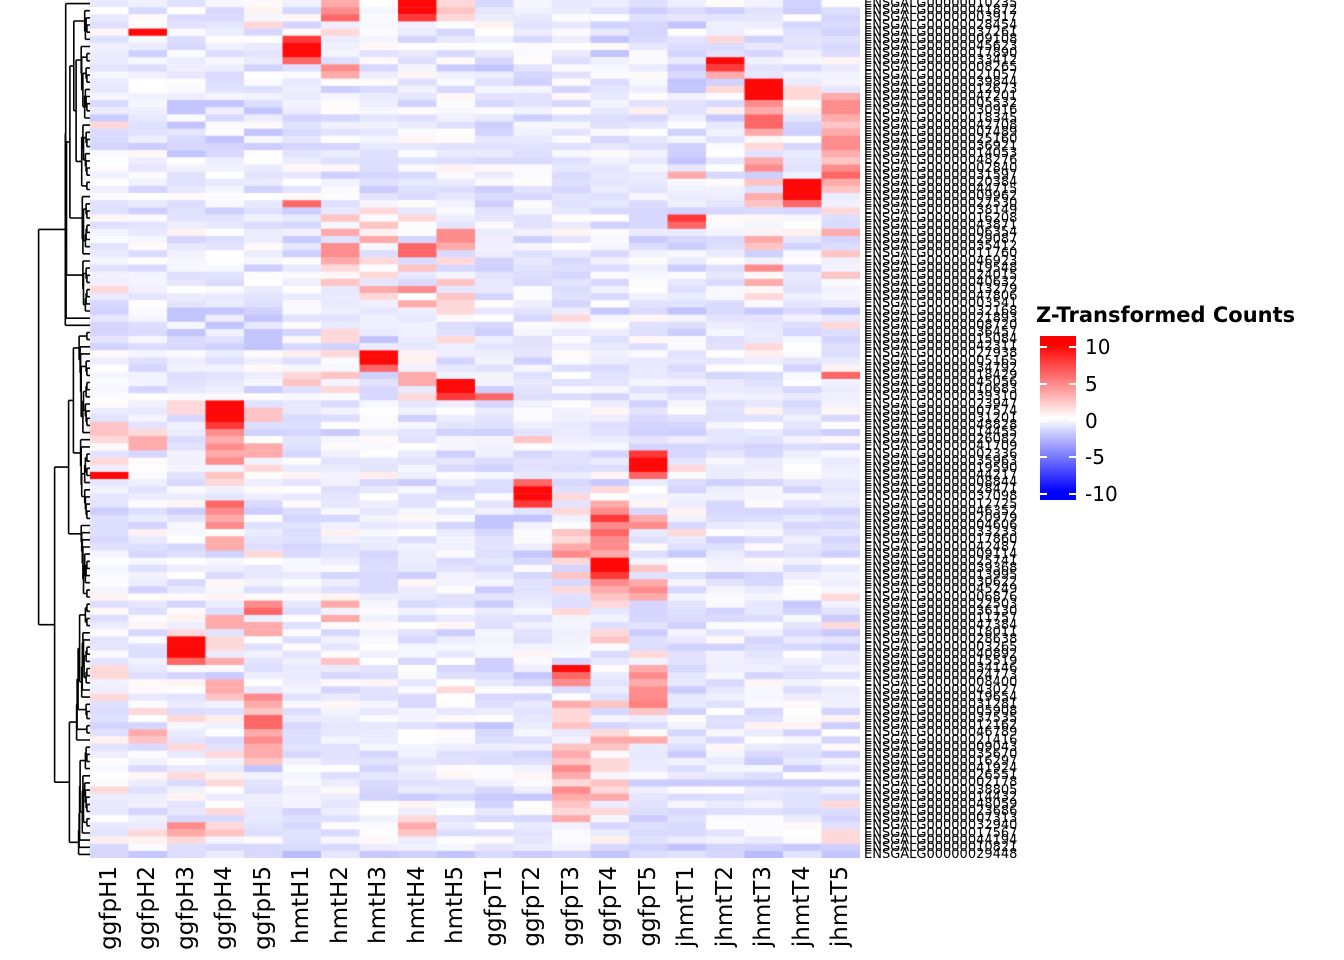 The height and width of the screenshot is (960, 1344). What do you see at coordinates (1058, 418) in the screenshot?
I see `colorbar-gradient` at bounding box center [1058, 418].